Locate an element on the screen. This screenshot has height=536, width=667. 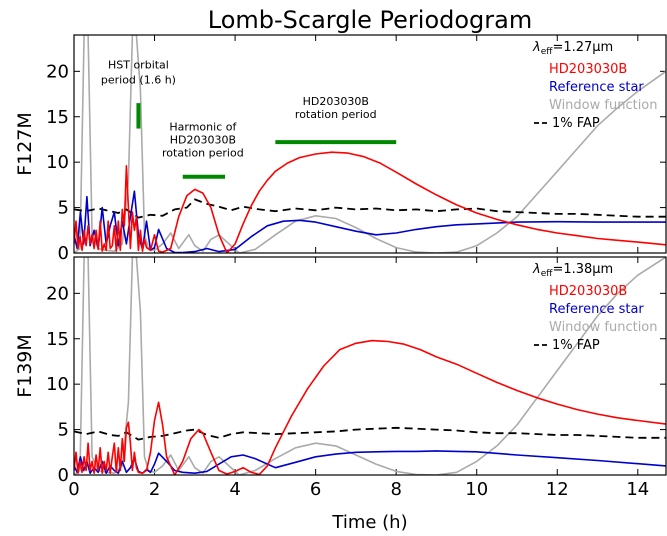
x-tick-label: 14 is located at coordinates (637, 489).